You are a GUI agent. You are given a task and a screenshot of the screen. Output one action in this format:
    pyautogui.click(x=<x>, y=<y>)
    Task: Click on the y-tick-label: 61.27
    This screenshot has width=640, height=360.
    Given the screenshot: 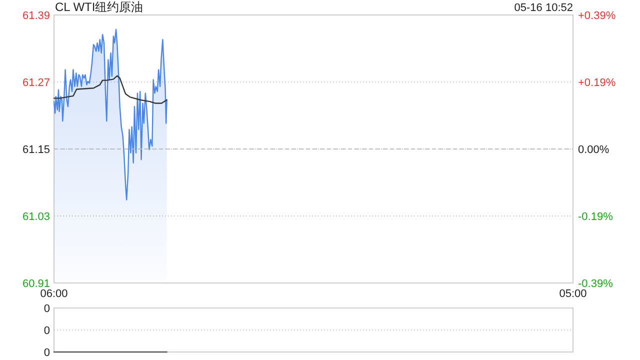 What is the action you would take?
    pyautogui.click(x=36, y=83)
    